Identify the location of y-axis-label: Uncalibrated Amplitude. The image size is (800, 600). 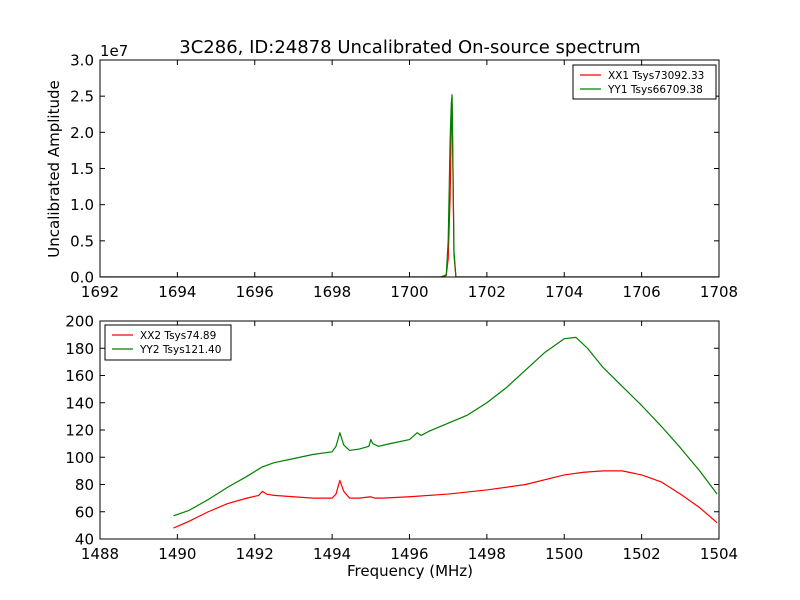
(54, 168).